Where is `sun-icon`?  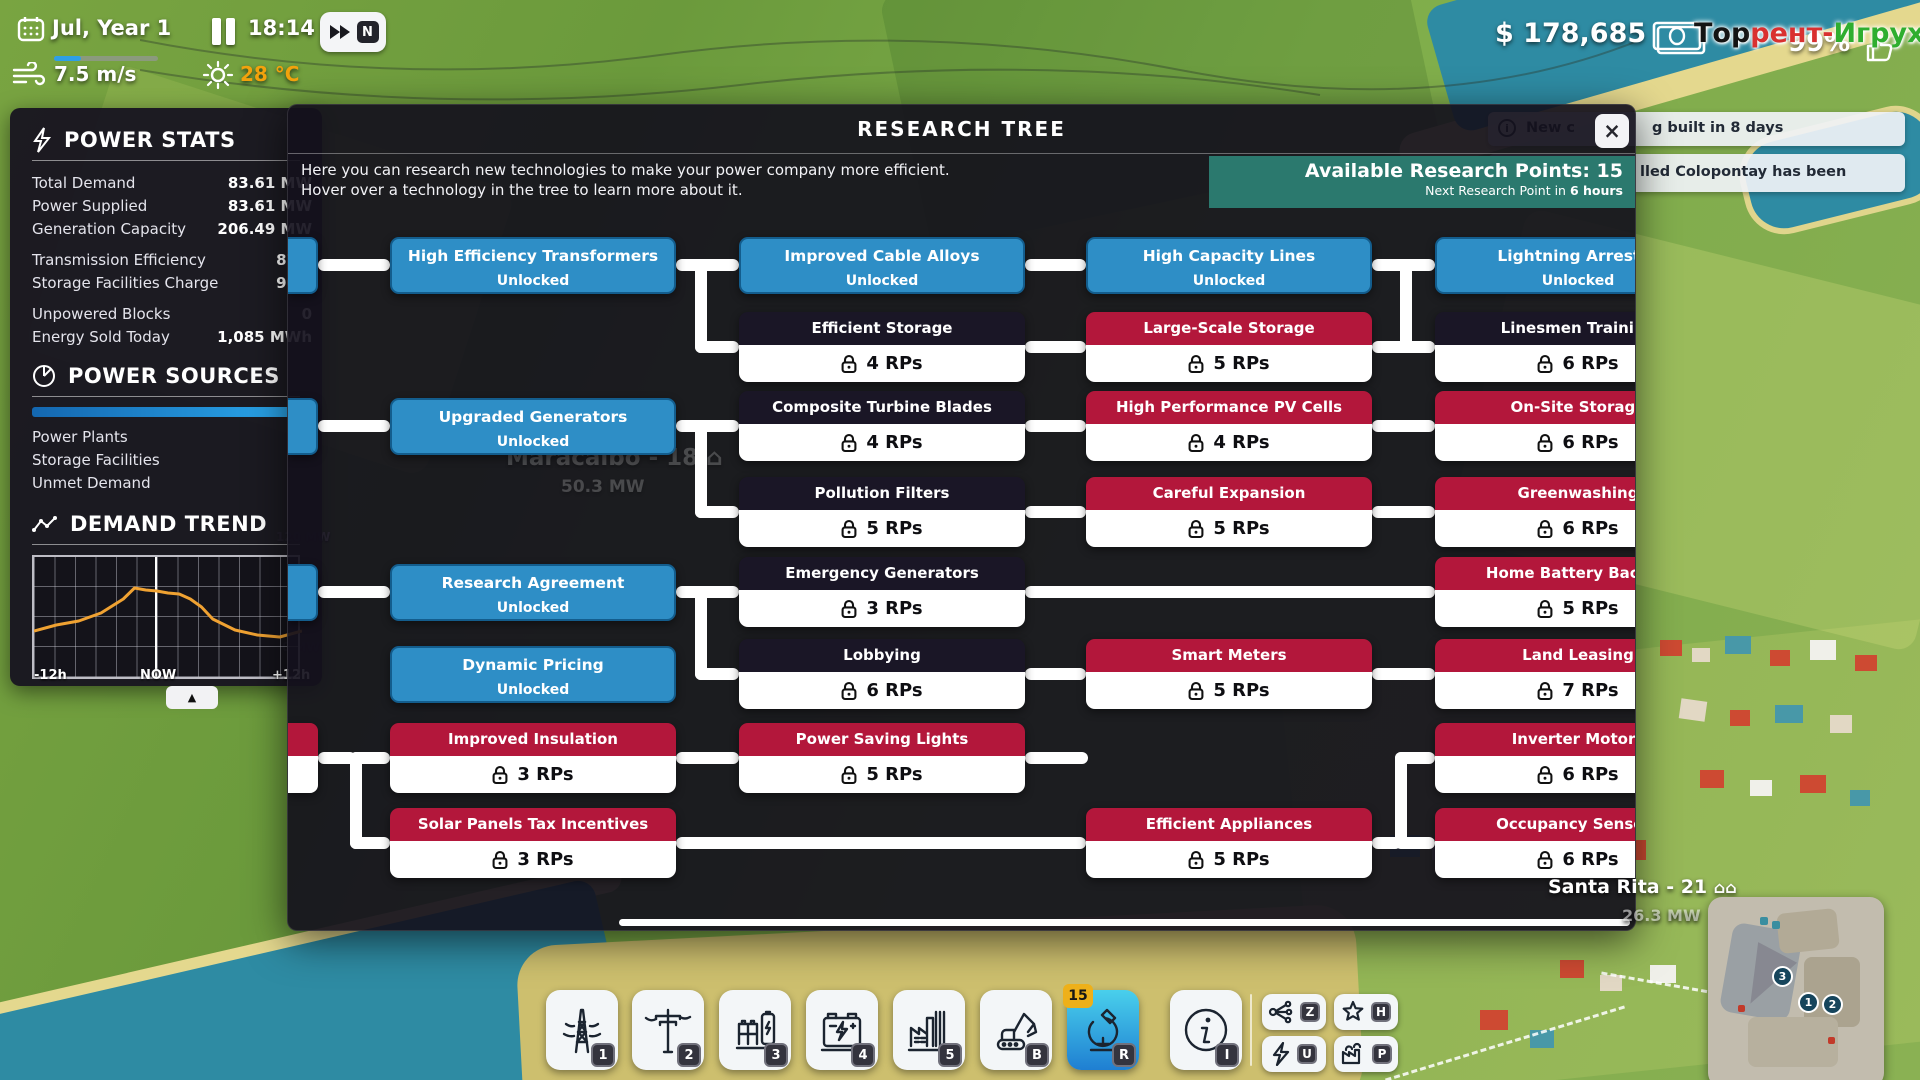 sun-icon is located at coordinates (218, 75).